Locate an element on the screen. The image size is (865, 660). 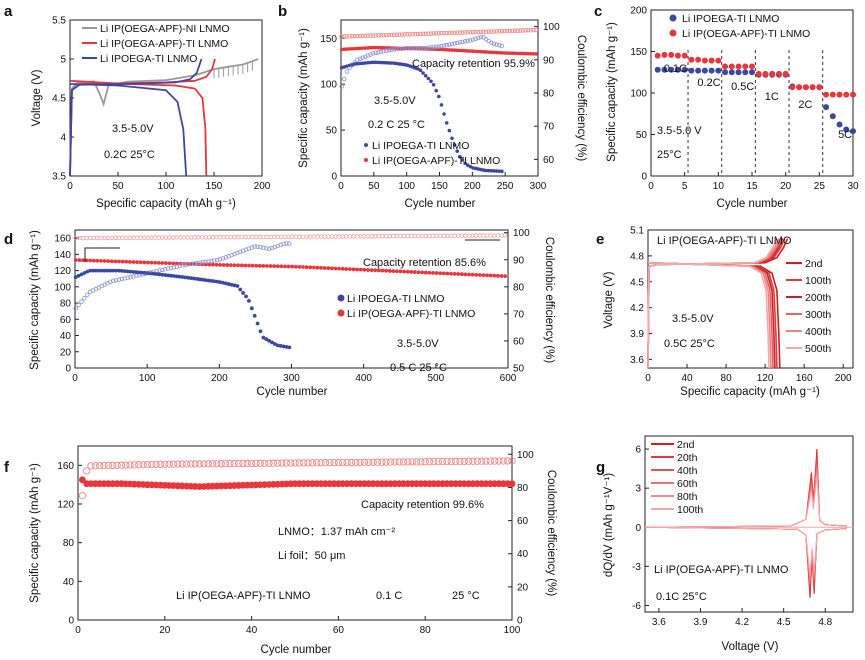
y-tick-label-e-1: 3.9 is located at coordinates (637, 334).